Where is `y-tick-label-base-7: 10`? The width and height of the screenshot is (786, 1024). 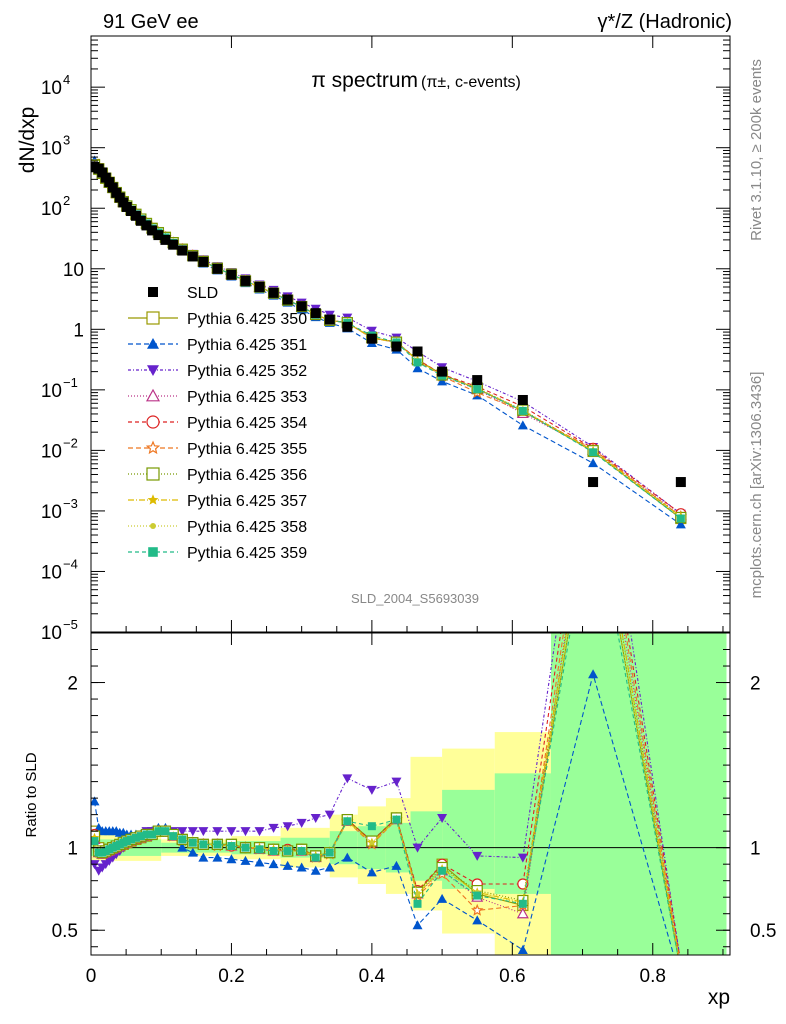
y-tick-label-base-7: 10 is located at coordinates (51, 512).